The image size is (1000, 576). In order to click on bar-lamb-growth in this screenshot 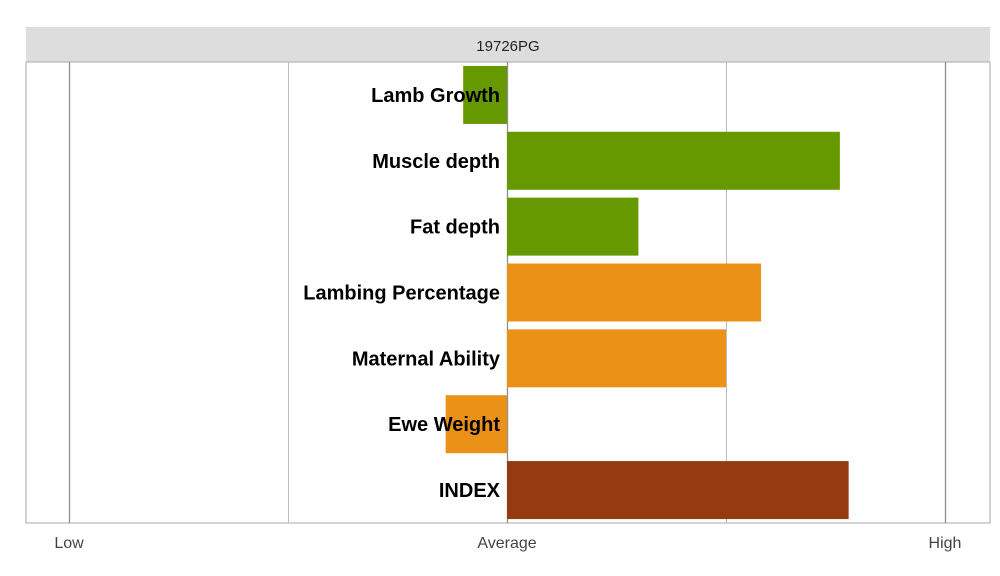, I will do `click(485, 94)`.